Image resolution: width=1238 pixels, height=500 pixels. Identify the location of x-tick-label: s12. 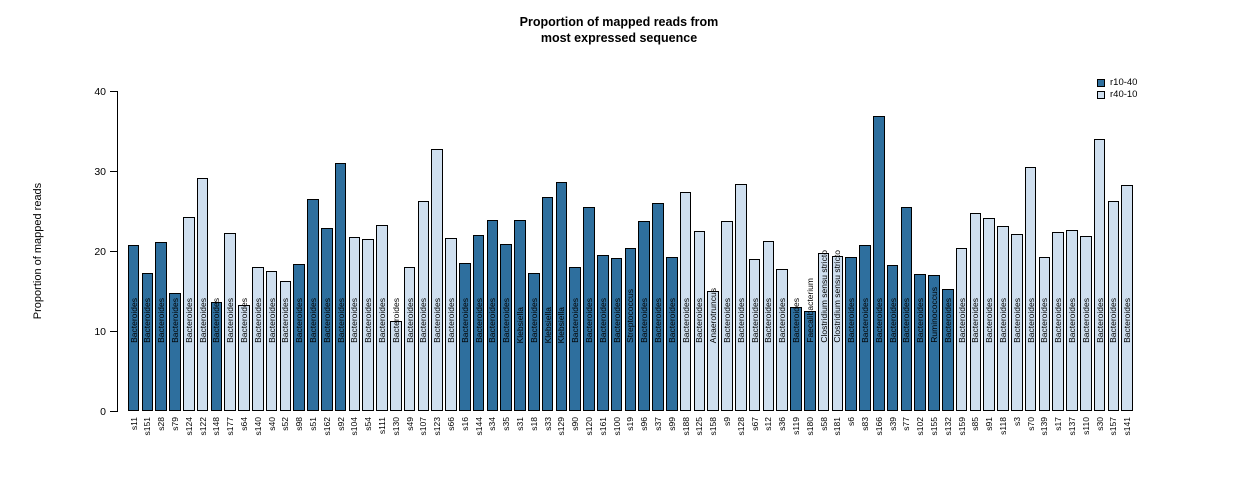
(768, 424).